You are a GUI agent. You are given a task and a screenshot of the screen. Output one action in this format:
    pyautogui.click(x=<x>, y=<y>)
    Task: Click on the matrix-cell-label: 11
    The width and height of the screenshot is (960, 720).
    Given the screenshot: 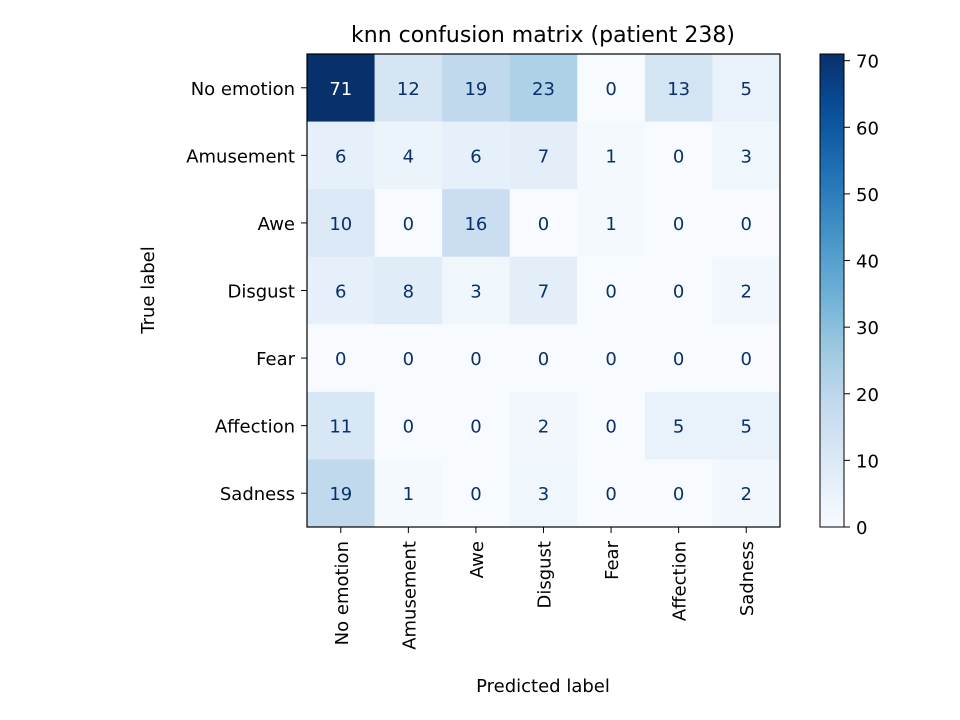 What is the action you would take?
    pyautogui.click(x=340, y=427)
    